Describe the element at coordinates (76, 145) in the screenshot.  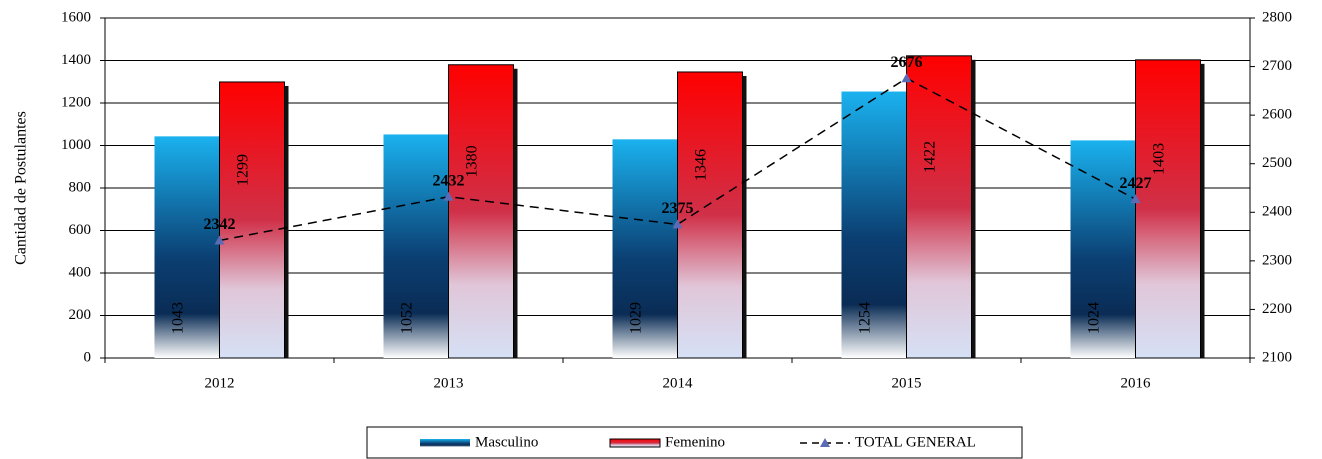
I see `y-tick-label: 1000` at that location.